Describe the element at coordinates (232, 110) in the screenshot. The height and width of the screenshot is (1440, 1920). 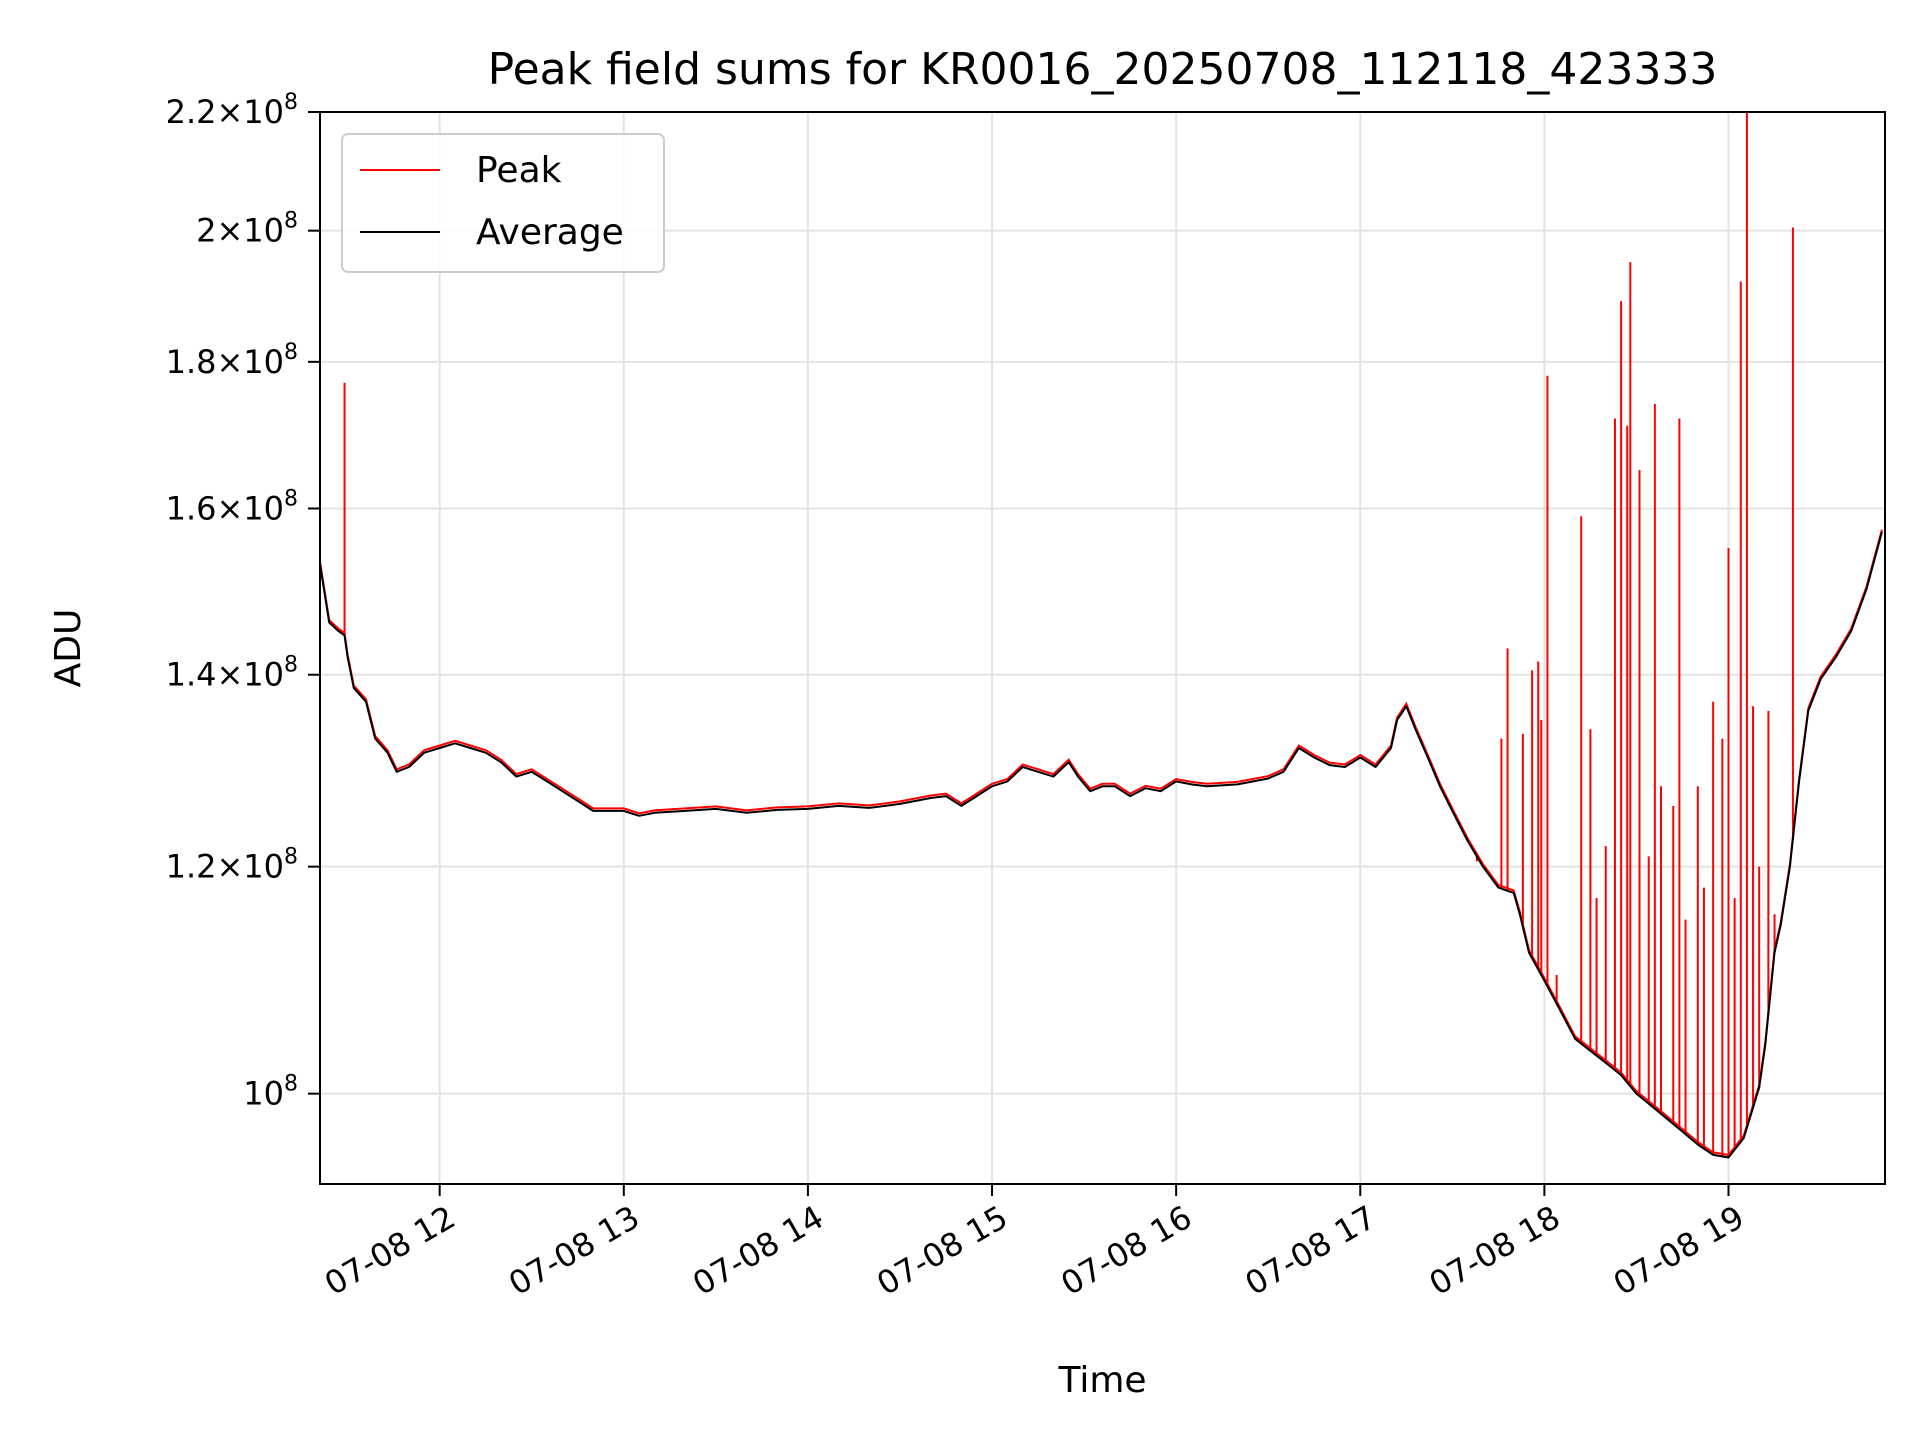
I see `y-tick-label: 2.2×108` at that location.